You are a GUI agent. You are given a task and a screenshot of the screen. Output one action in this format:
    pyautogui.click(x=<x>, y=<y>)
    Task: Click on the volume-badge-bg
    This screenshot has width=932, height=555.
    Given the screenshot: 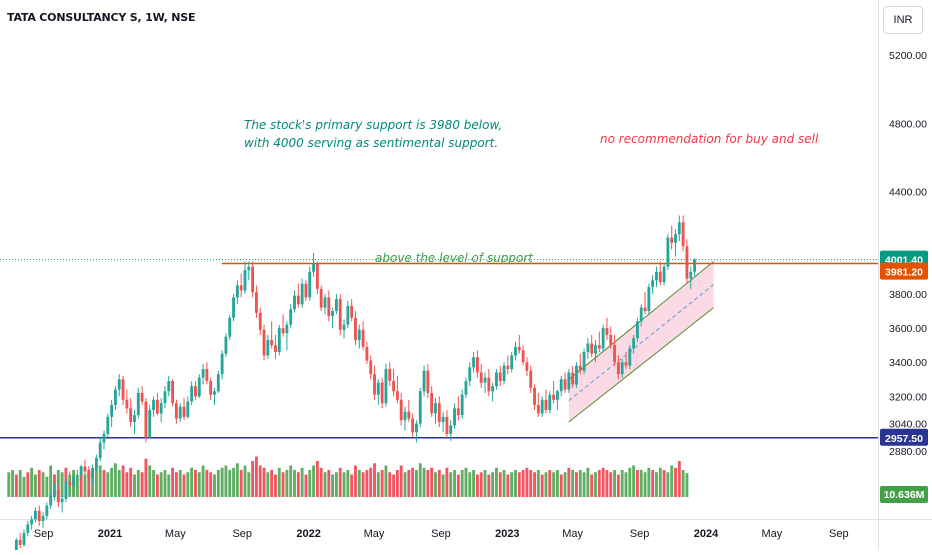 What is the action you would take?
    pyautogui.click(x=904, y=494)
    